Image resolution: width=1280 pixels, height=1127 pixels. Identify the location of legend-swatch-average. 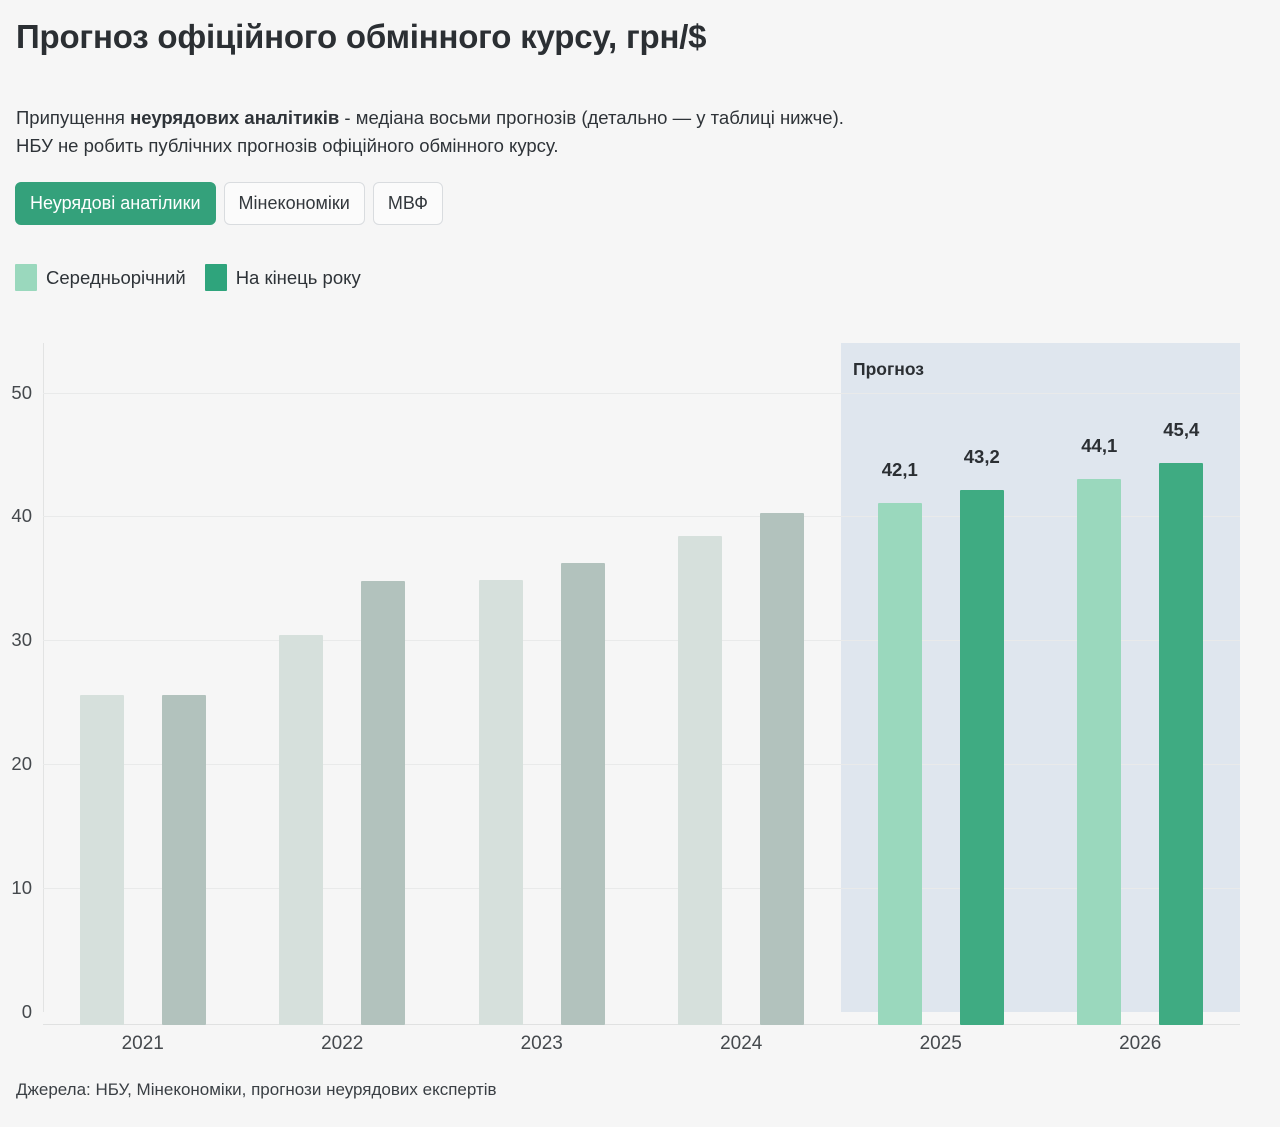
(26, 277).